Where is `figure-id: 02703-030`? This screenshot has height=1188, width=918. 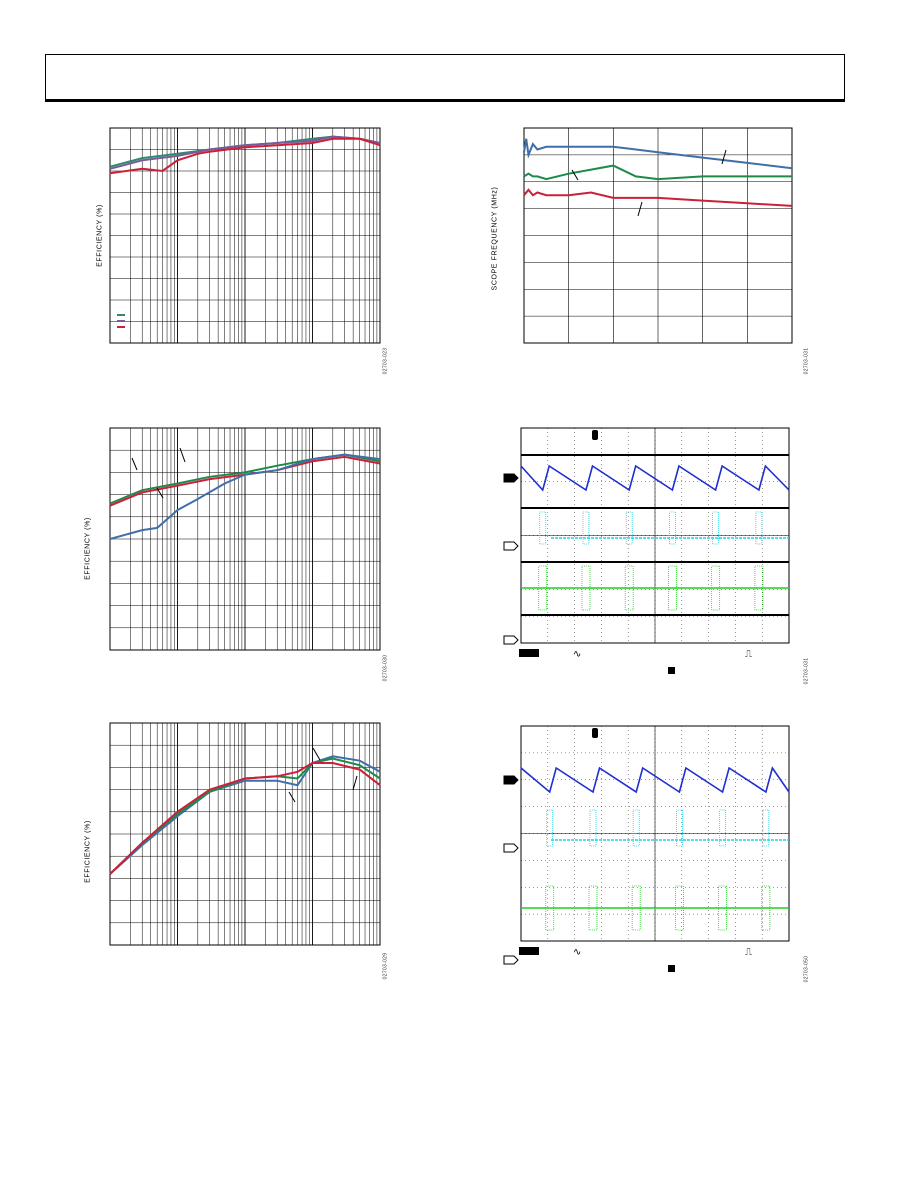 figure-id: 02703-030 is located at coordinates (385, 668).